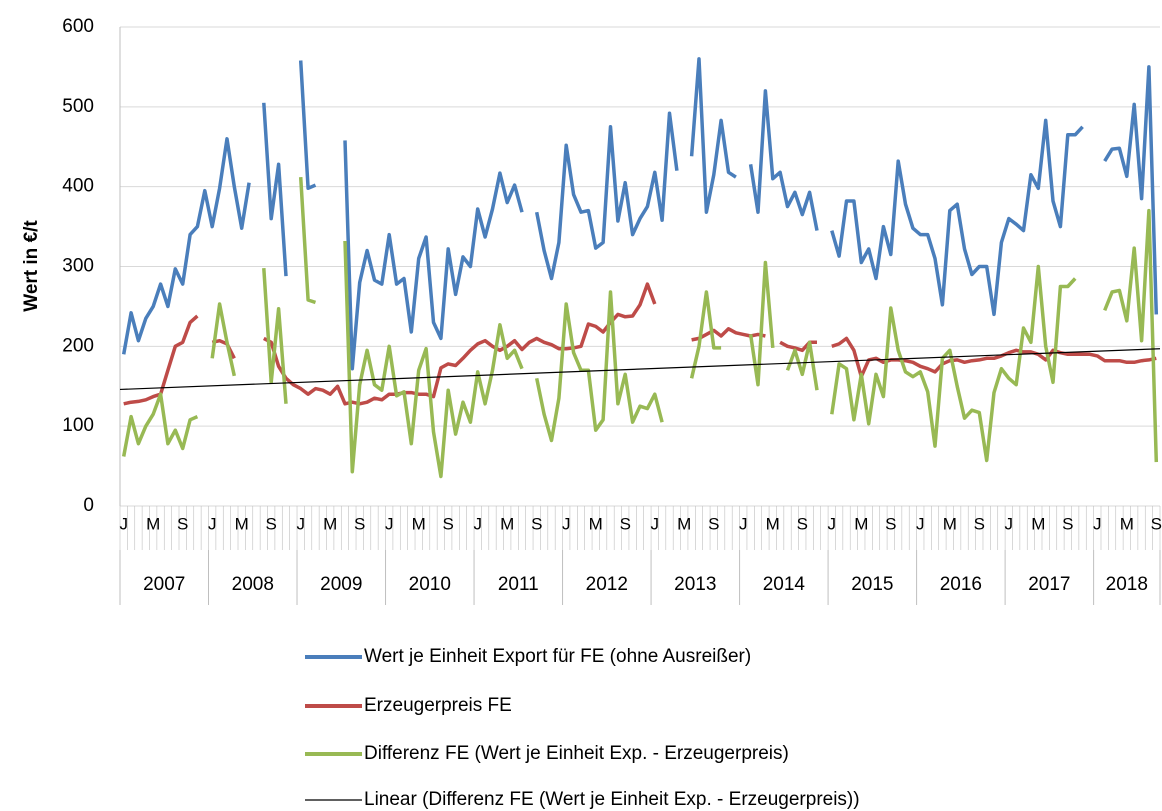 This screenshot has width=1162, height=811. Describe the element at coordinates (695, 584) in the screenshot. I see `year-label: 2013` at that location.